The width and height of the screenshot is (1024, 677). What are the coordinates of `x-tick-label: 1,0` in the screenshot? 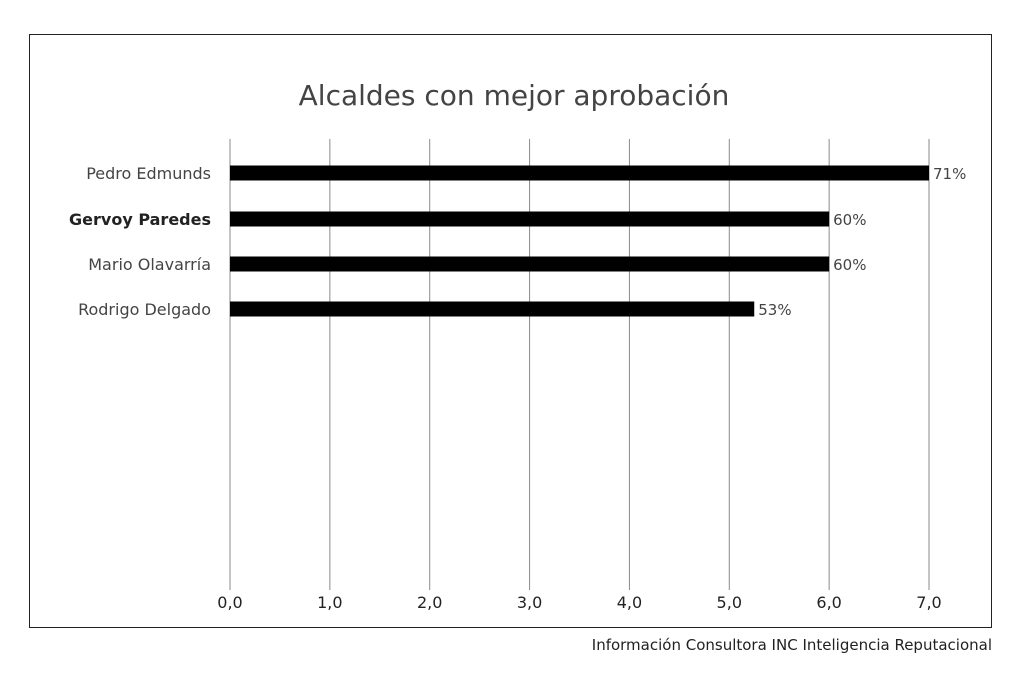 It's located at (329, 602).